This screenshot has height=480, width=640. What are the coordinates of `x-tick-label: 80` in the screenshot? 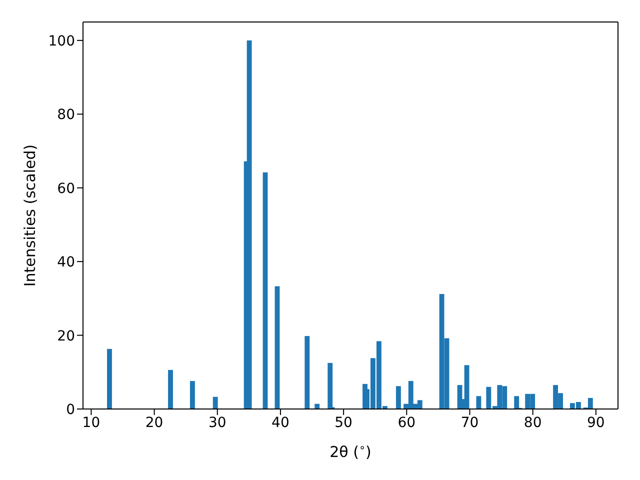 It's located at (533, 422).